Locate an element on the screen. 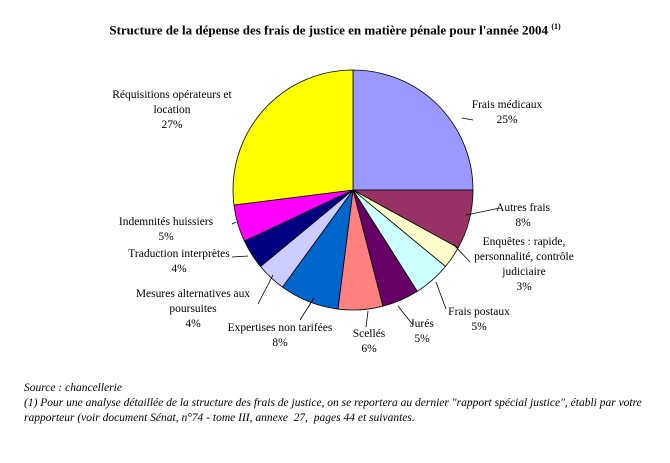 Image resolution: width=670 pixels, height=463 pixels. slice-label: Frais médicaux 25% is located at coordinates (507, 112).